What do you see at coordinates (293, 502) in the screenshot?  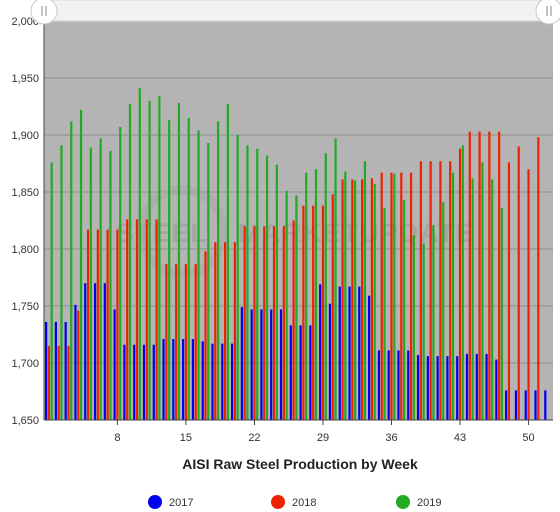 I see `legend-item-2018: 2018` at bounding box center [293, 502].